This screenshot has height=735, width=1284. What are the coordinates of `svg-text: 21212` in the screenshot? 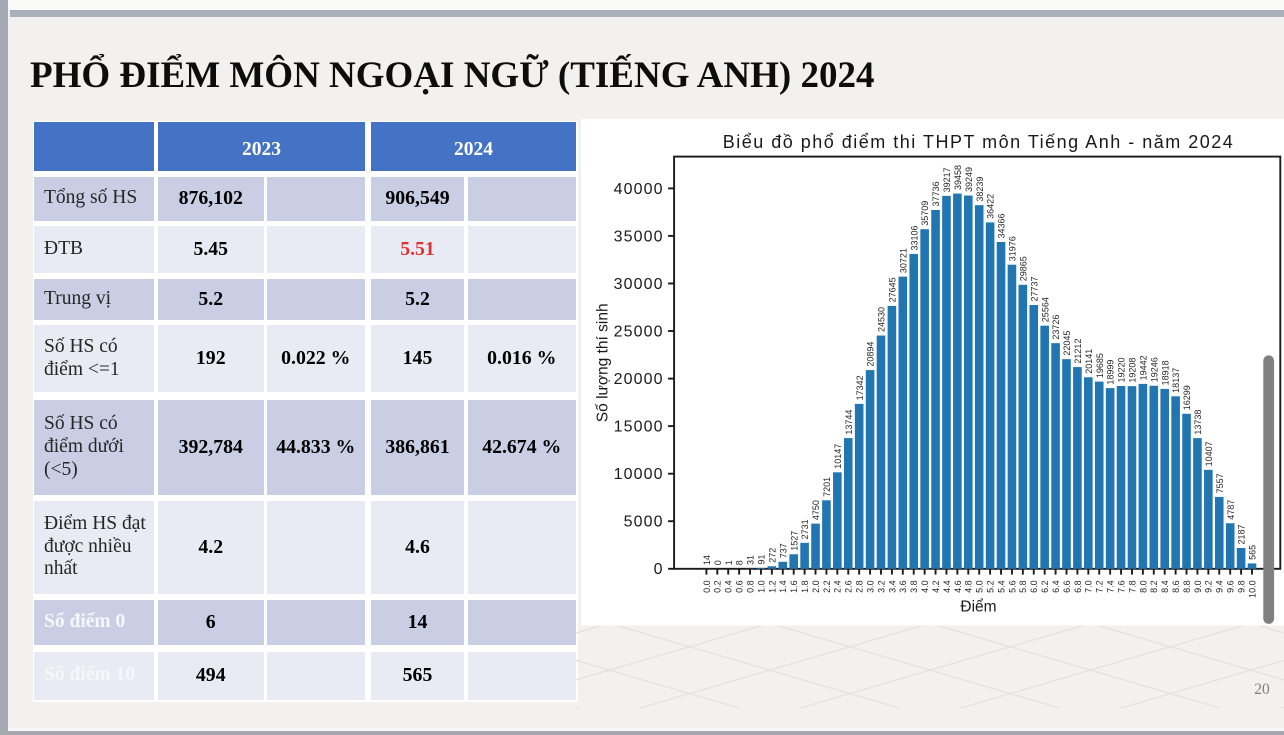 It's located at (1078, 351).